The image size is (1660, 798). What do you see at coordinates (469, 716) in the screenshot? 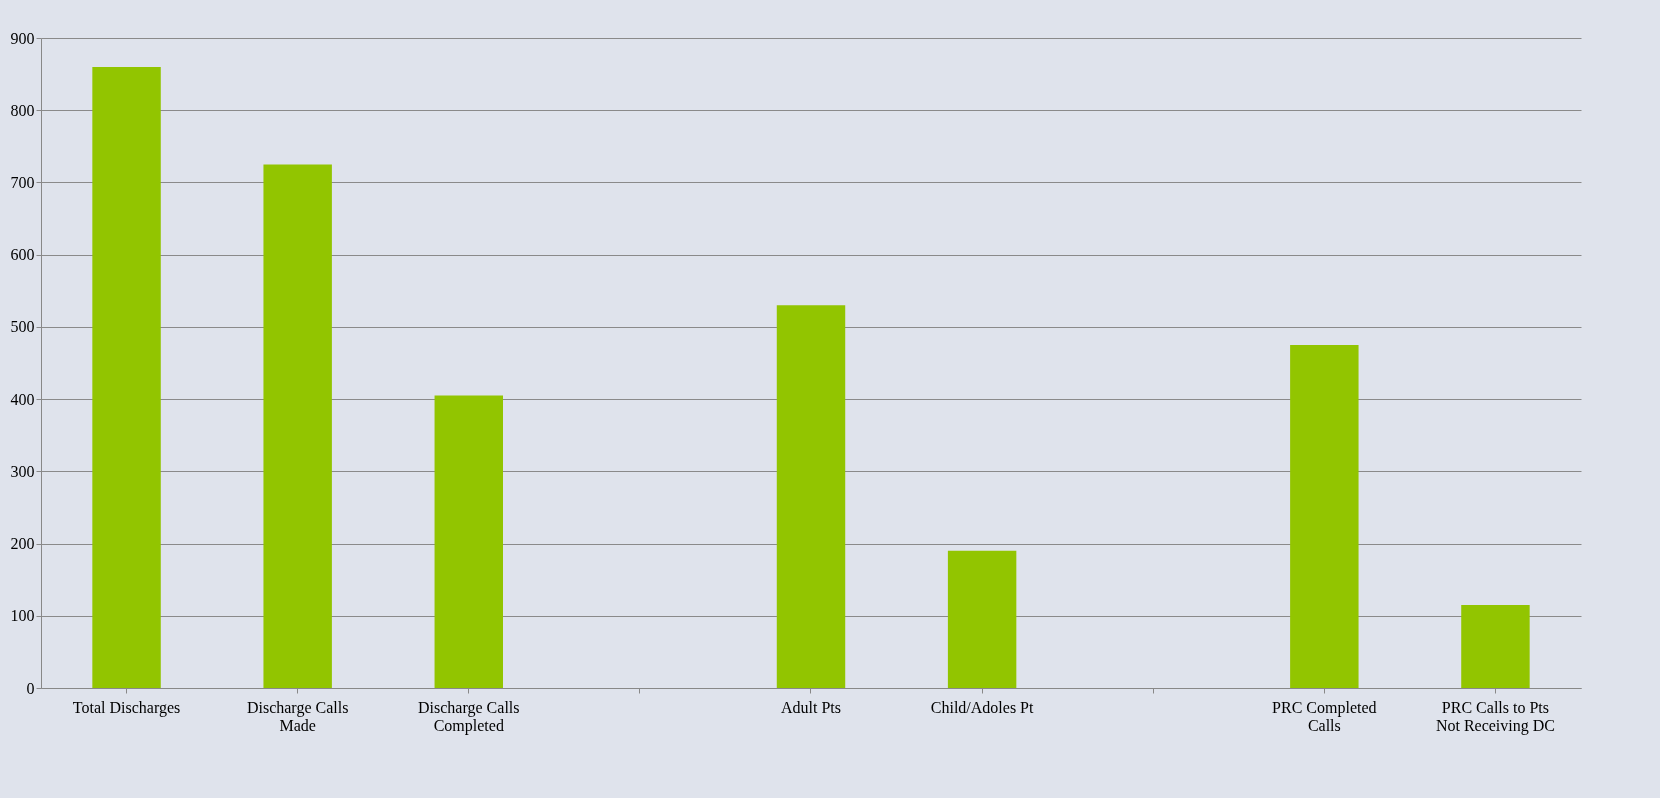
I see `x-tick-label: Discharge Calls Completed` at bounding box center [469, 716].